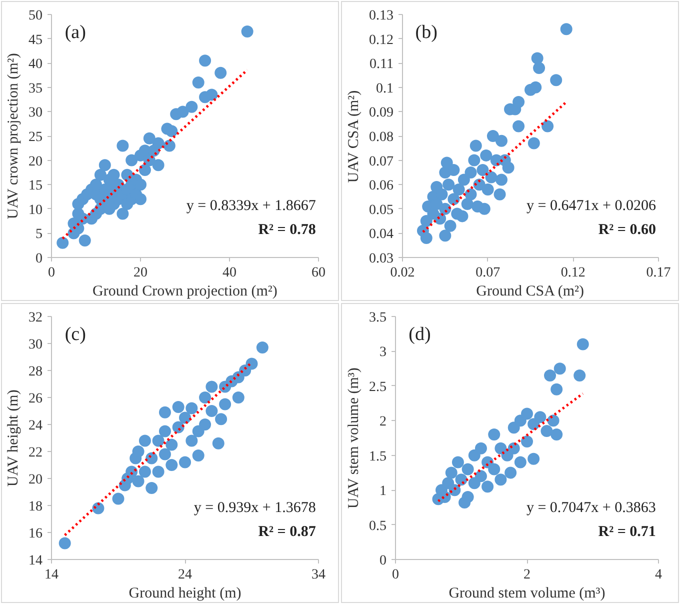 Image resolution: width=682 pixels, height=605 pixels. Describe the element at coordinates (627, 230) in the screenshot. I see `annotation: R² = 0.60` at that location.